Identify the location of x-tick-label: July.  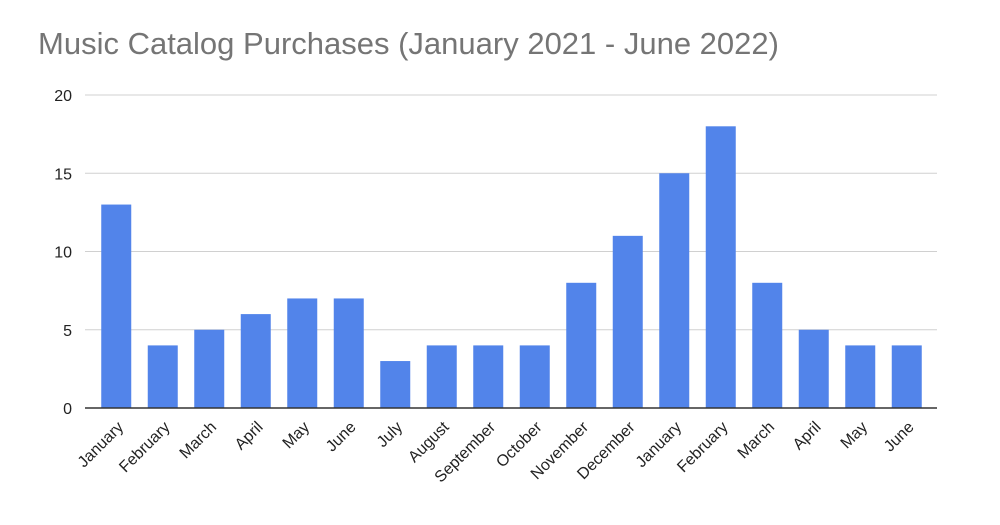
(390, 435).